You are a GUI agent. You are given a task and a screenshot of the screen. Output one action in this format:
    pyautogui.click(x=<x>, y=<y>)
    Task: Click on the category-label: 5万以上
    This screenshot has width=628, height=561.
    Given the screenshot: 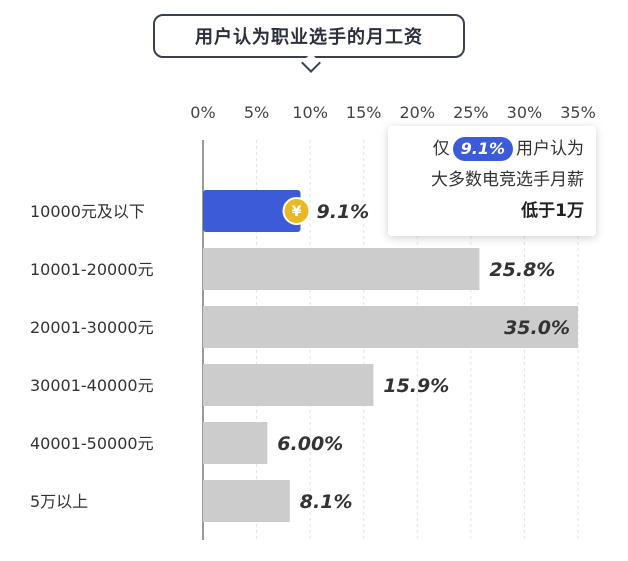 What is the action you would take?
    pyautogui.click(x=59, y=501)
    